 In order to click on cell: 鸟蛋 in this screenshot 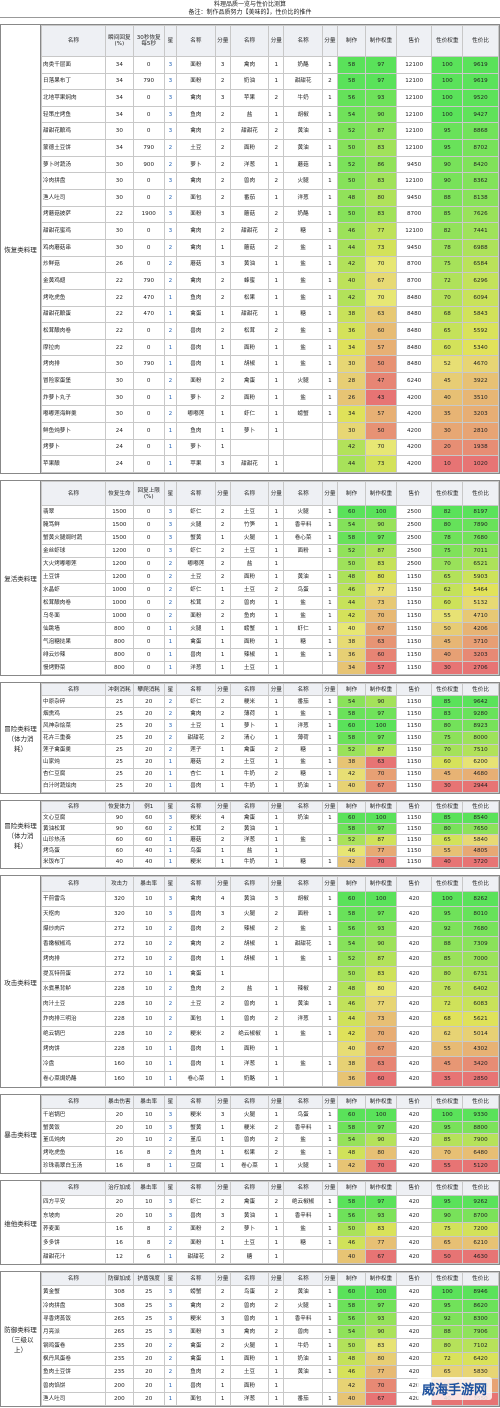, I will do `click(303, 1114)`.